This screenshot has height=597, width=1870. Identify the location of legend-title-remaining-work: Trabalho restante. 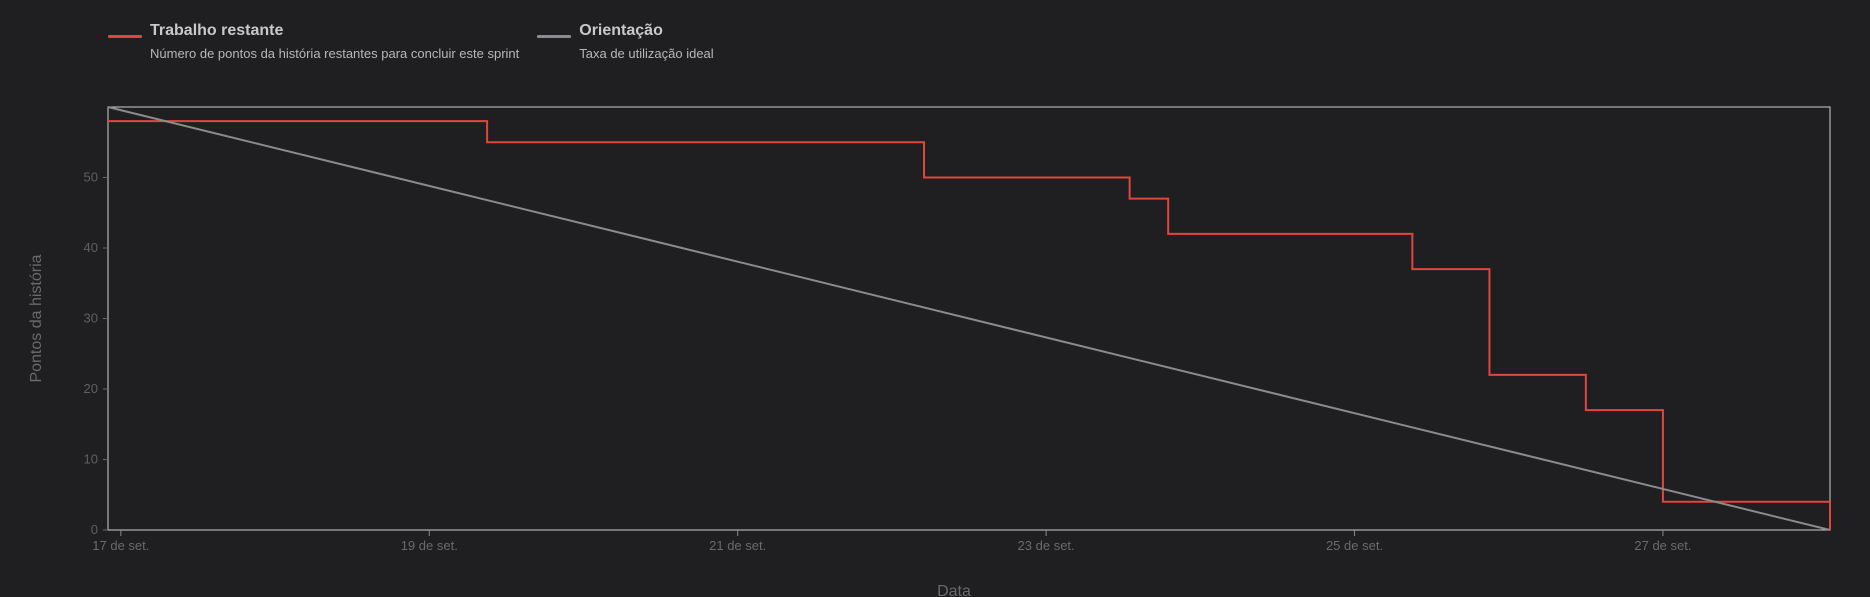
(217, 30).